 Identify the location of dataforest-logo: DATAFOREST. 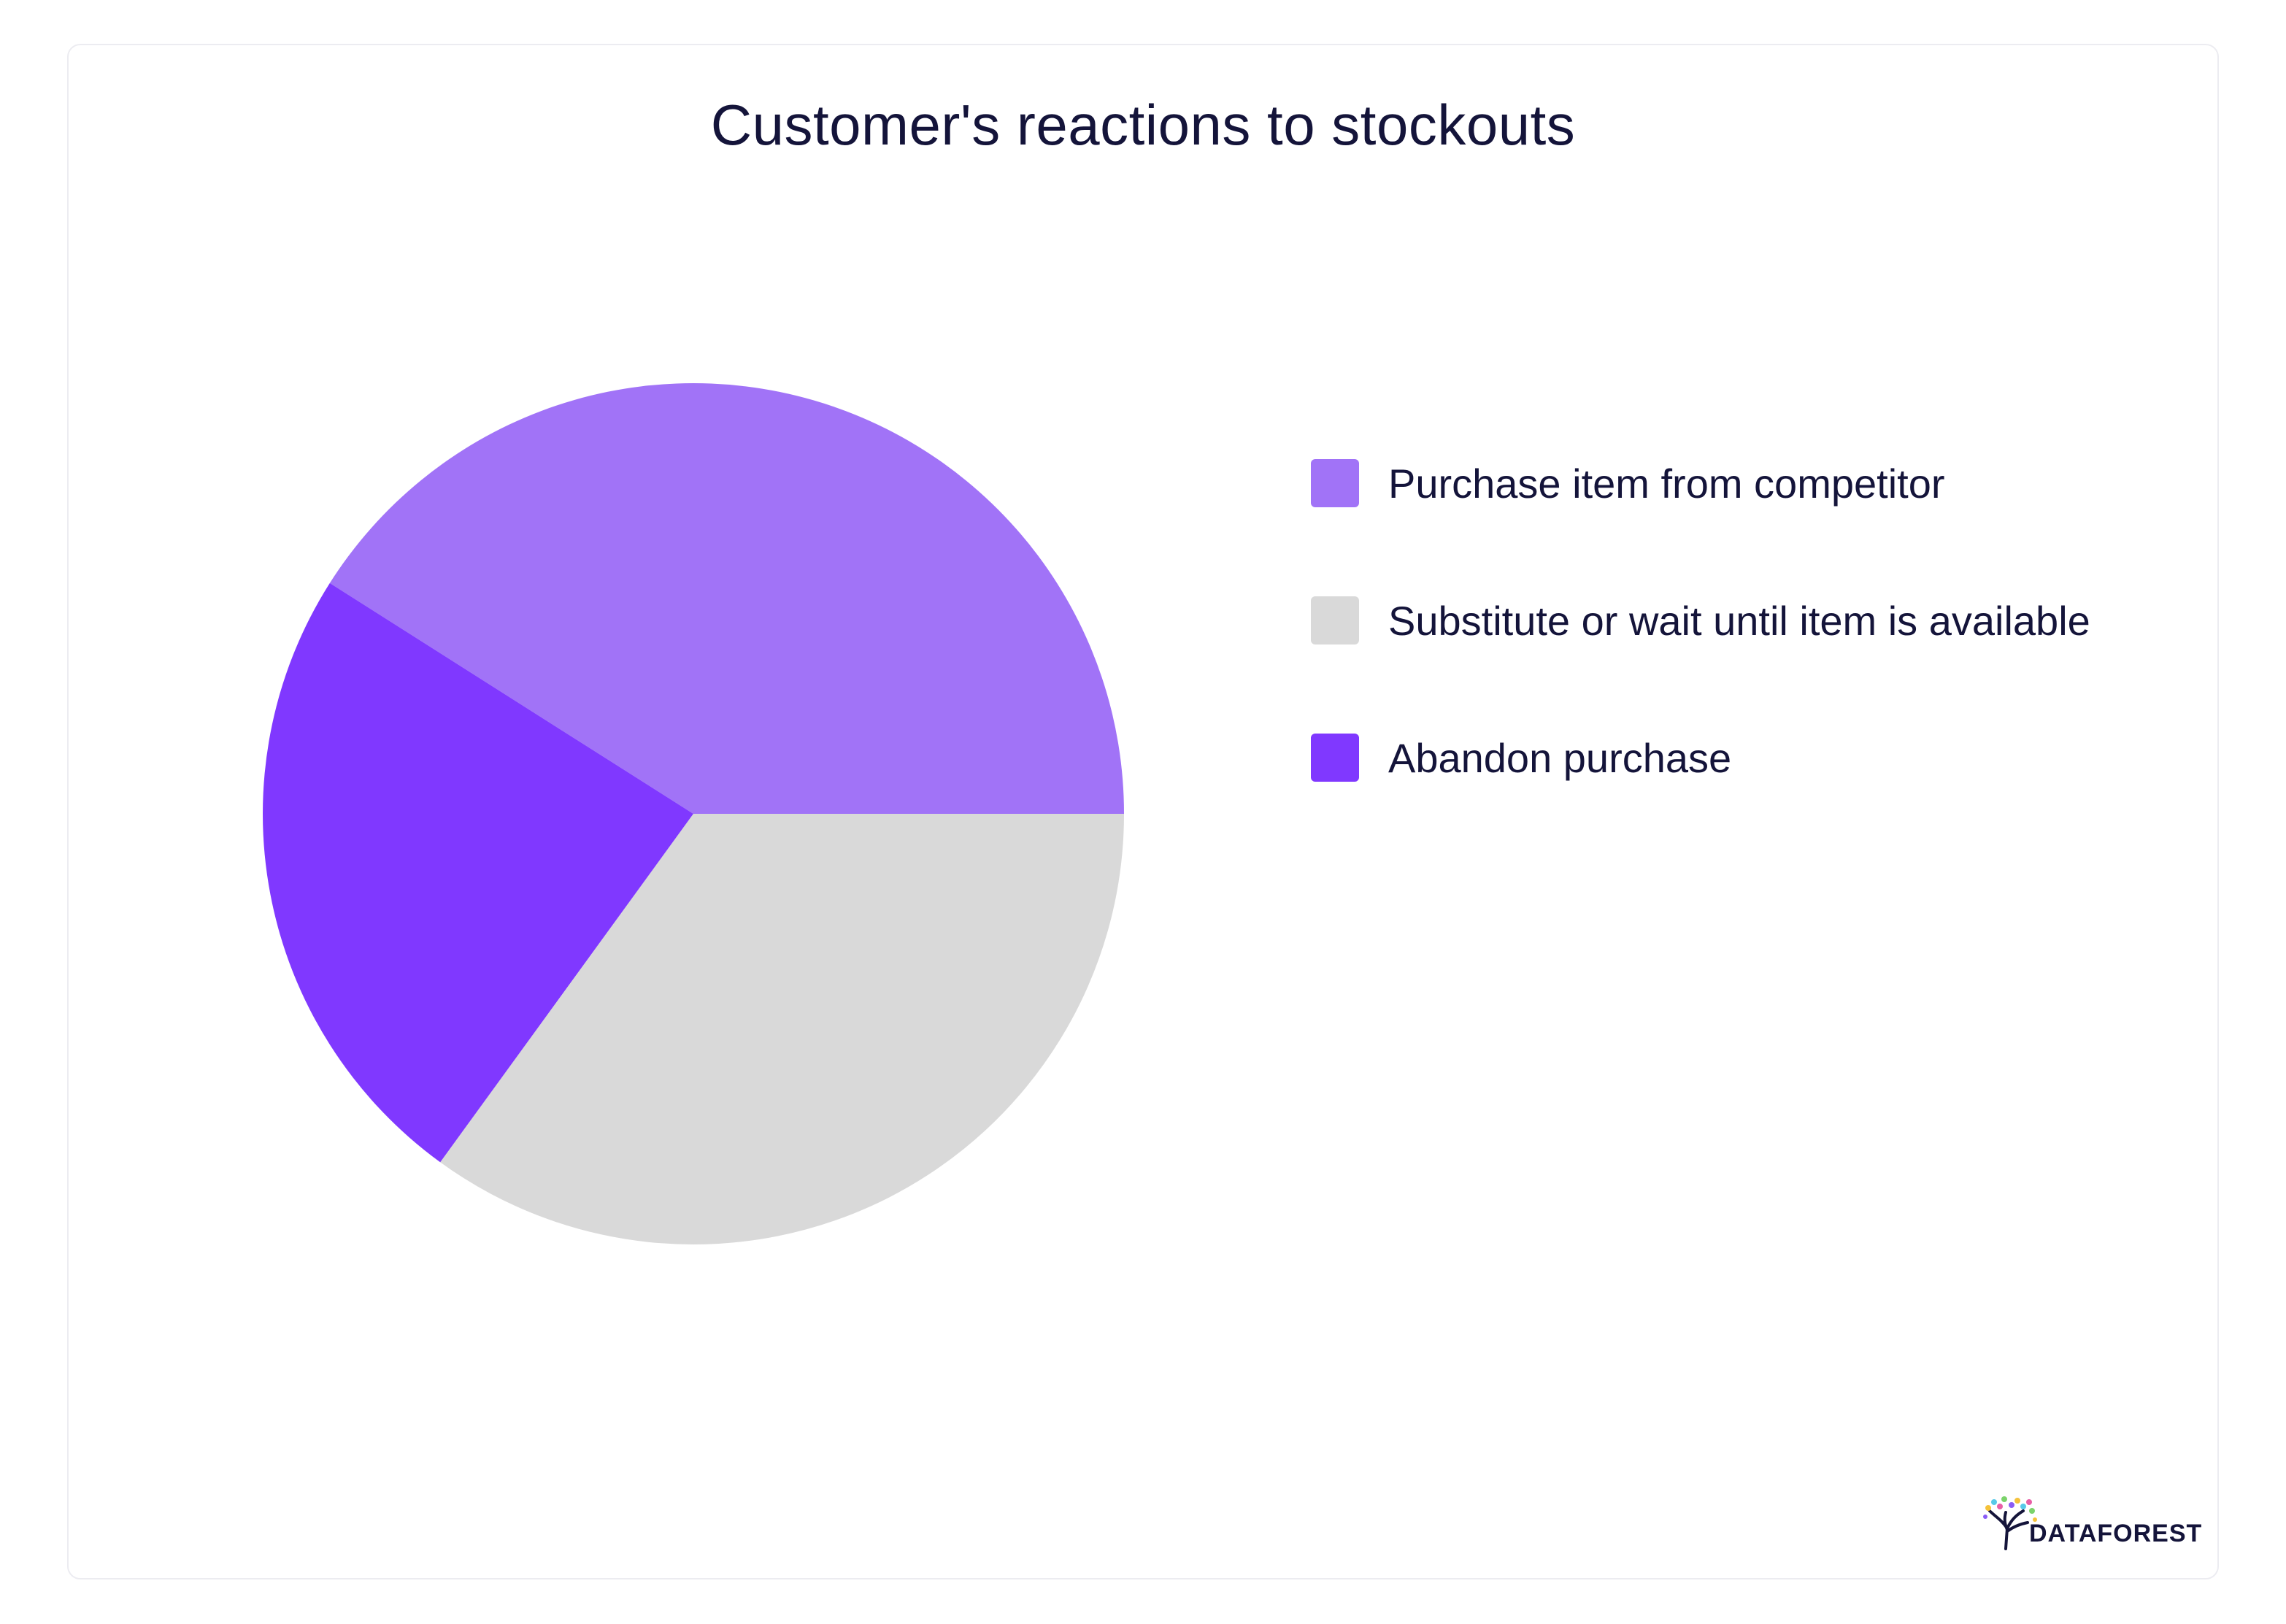
(2090, 1519).